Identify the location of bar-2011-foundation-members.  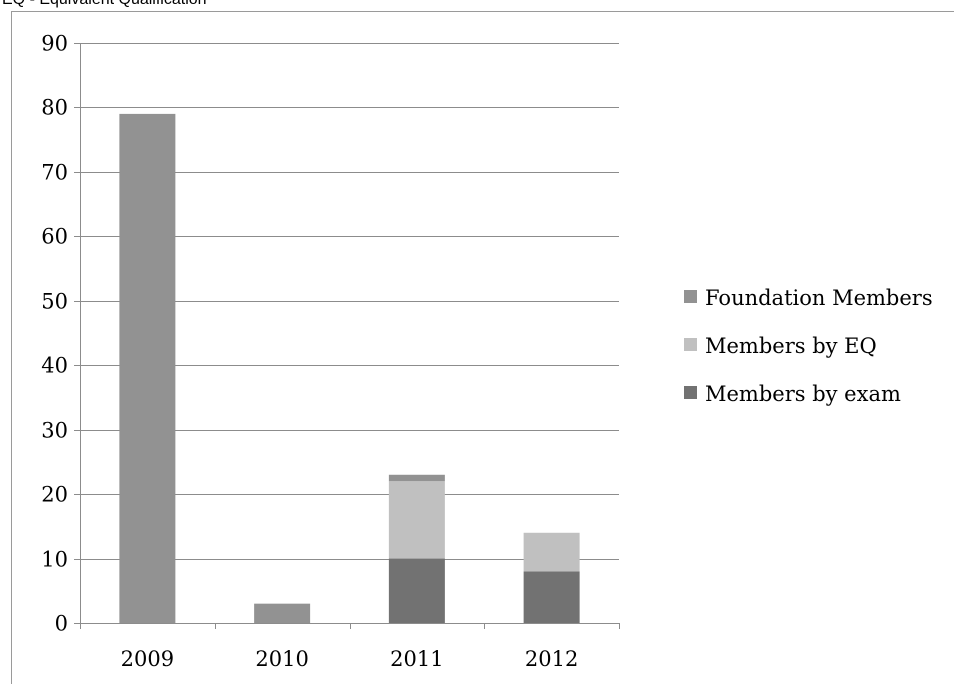
(416, 478).